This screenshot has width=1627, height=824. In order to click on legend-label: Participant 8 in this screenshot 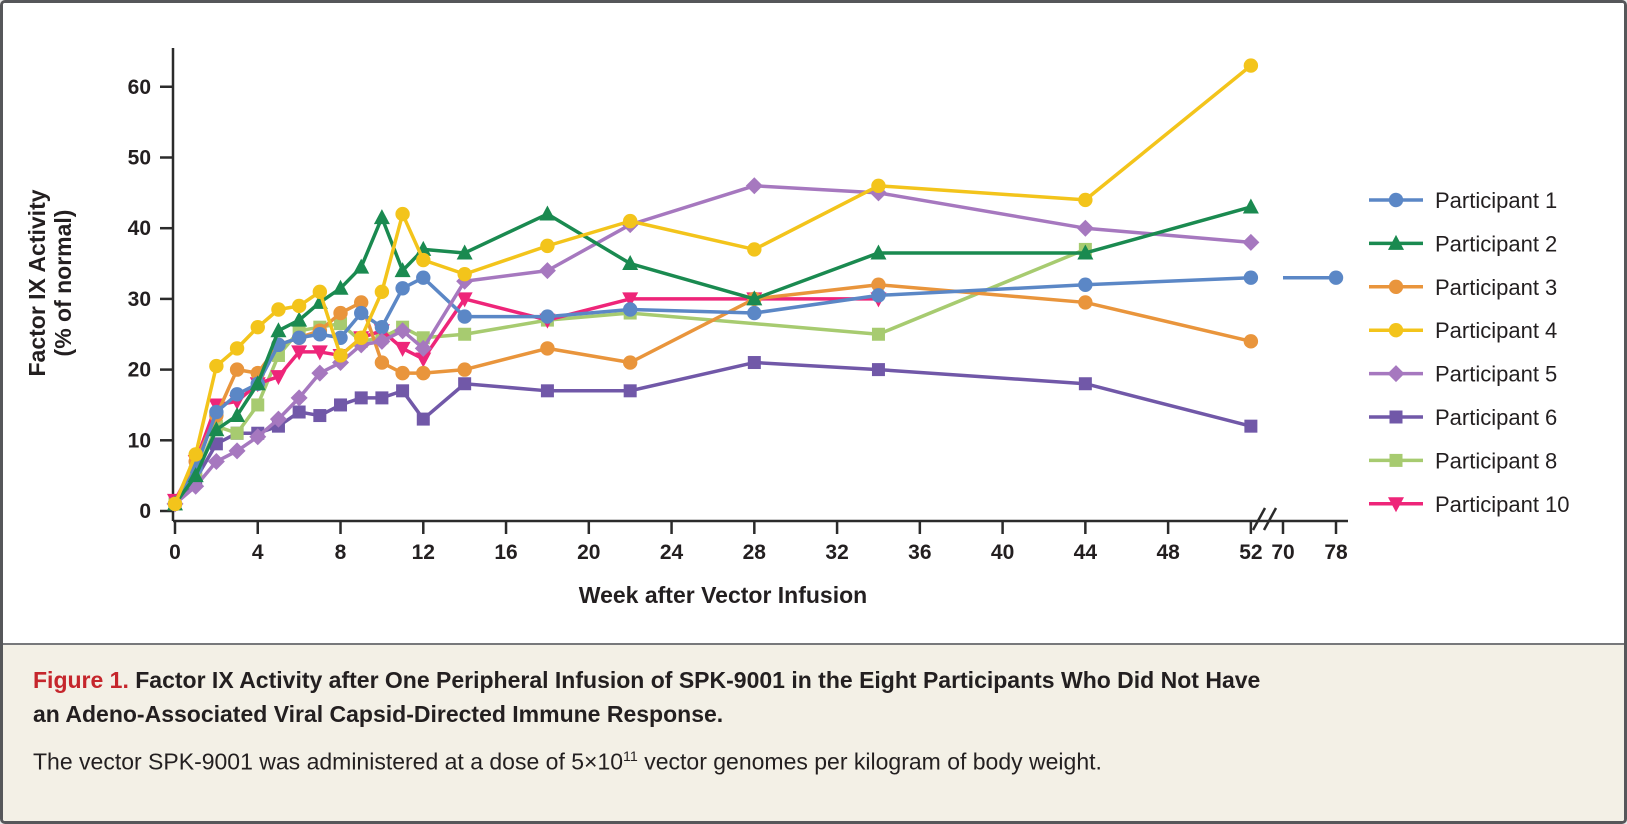, I will do `click(1496, 460)`.